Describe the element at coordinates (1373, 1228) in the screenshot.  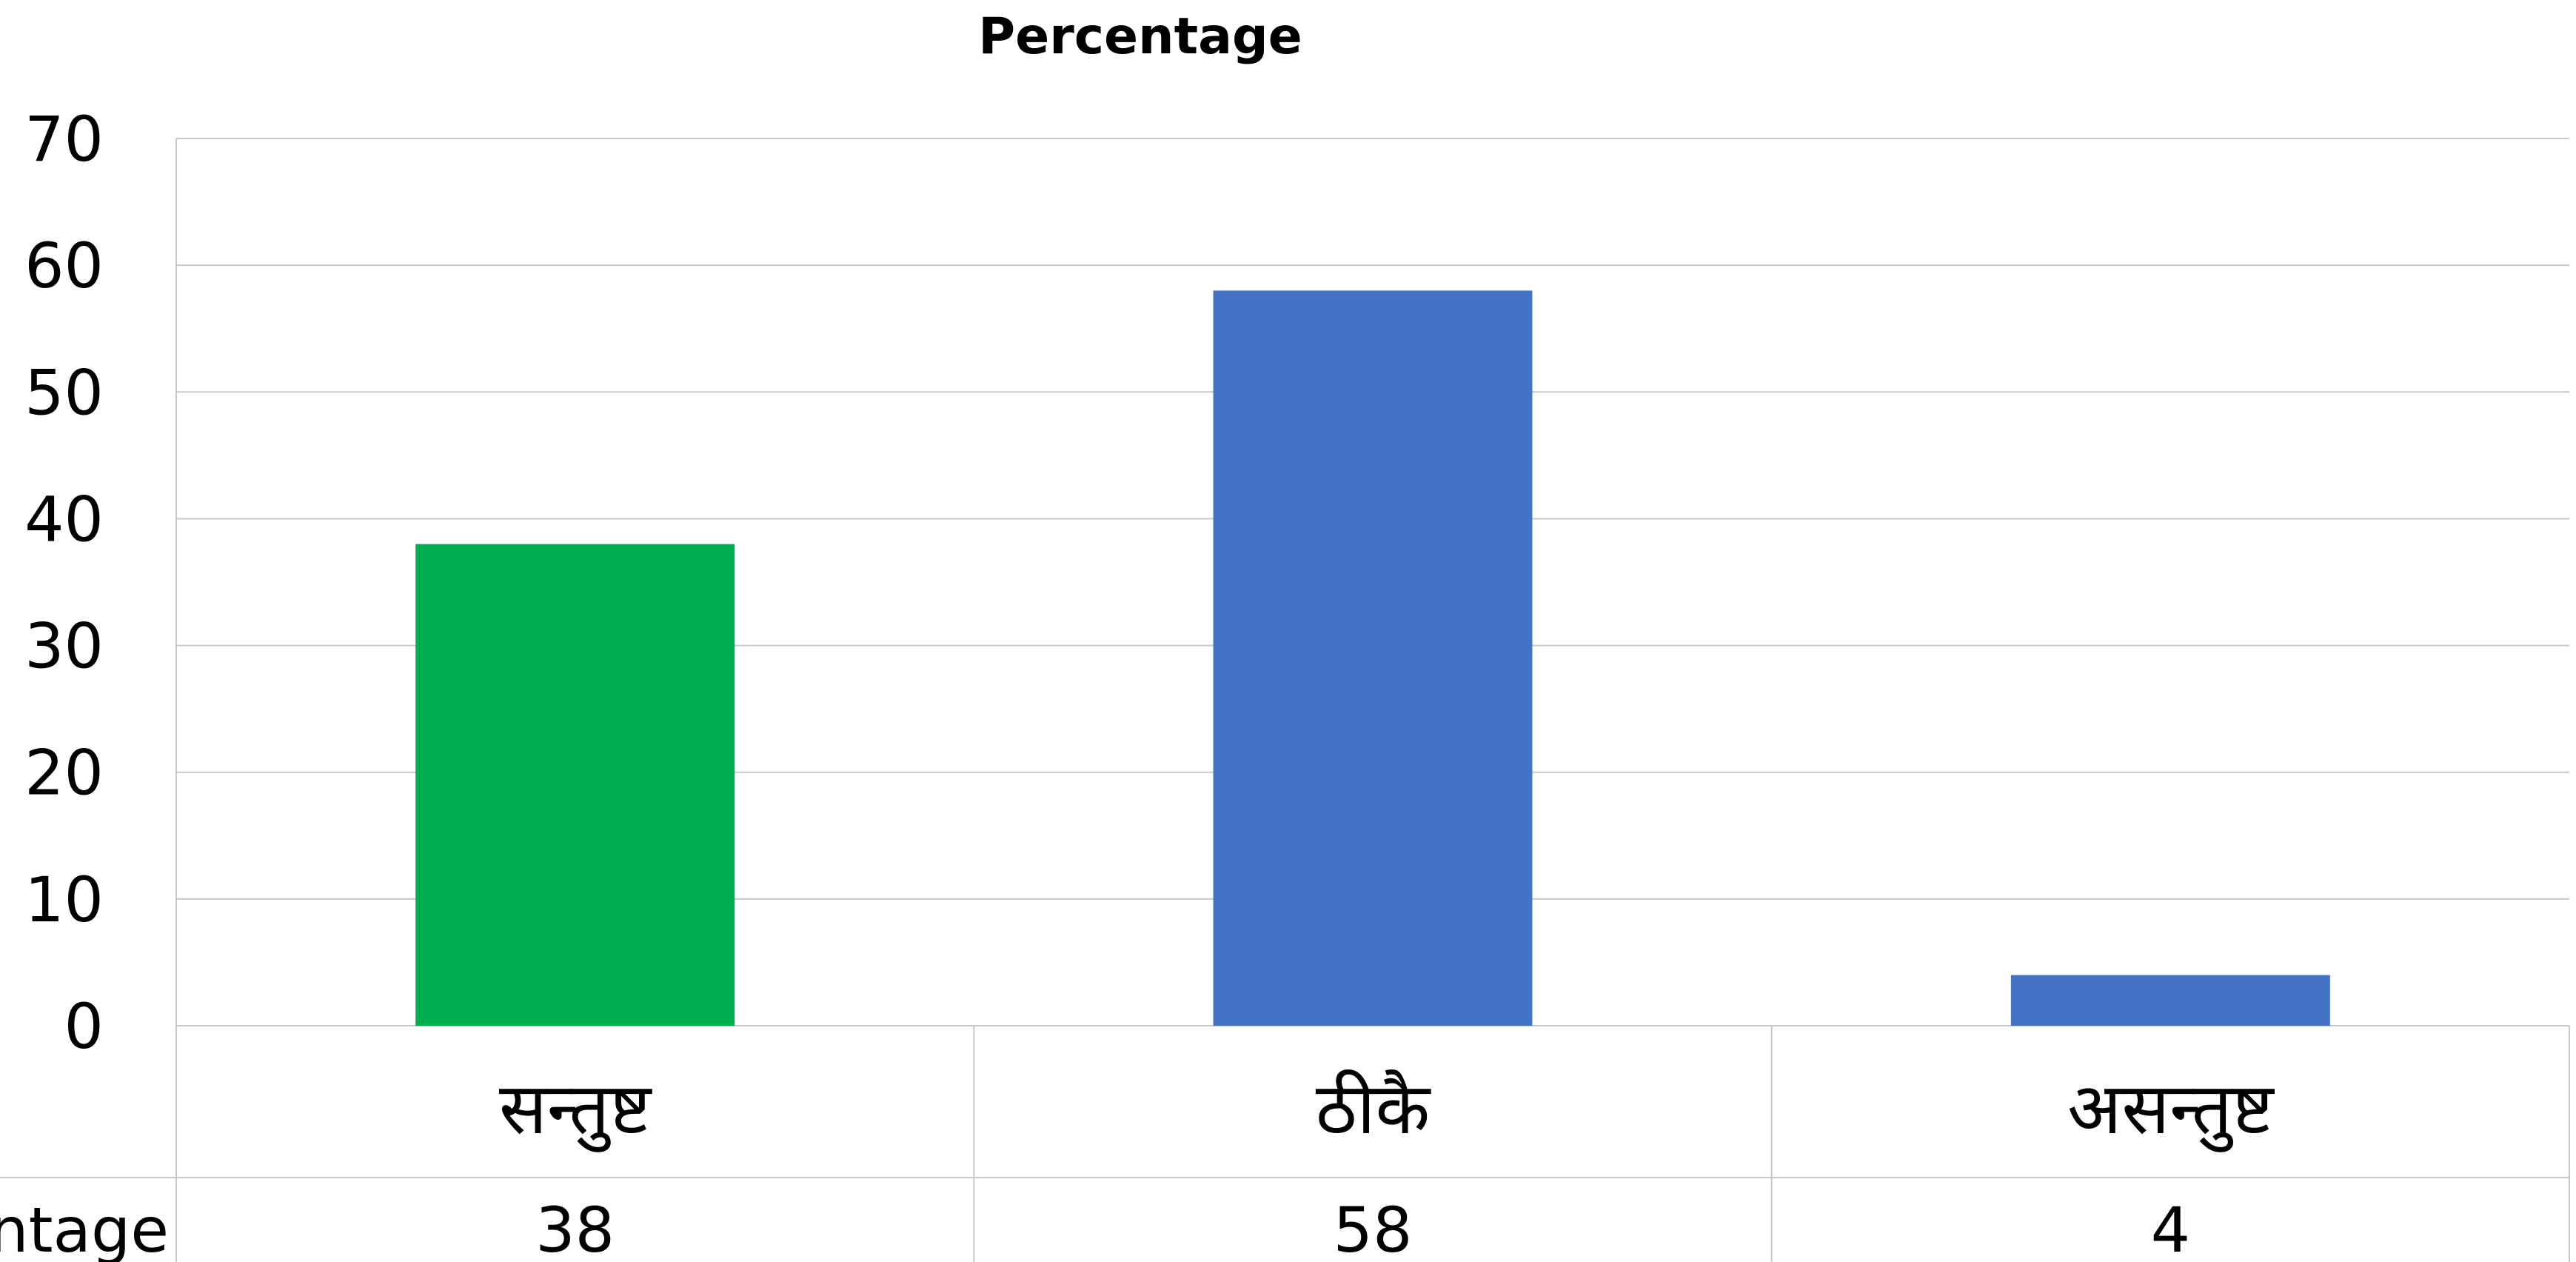
I see `data-table-value: 58` at that location.